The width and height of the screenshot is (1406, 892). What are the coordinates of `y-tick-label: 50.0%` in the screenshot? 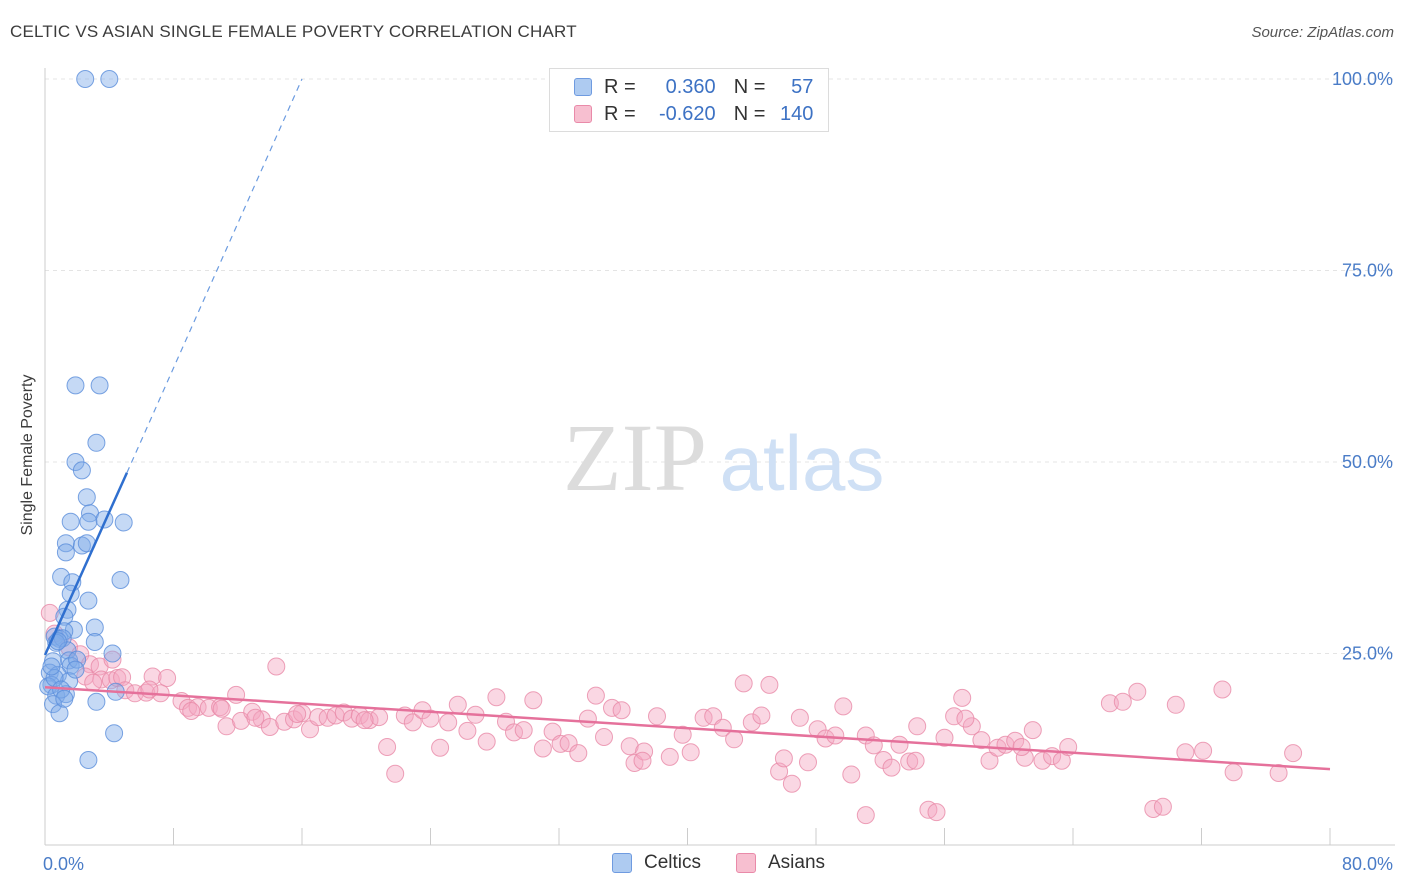 It's located at (1367, 462).